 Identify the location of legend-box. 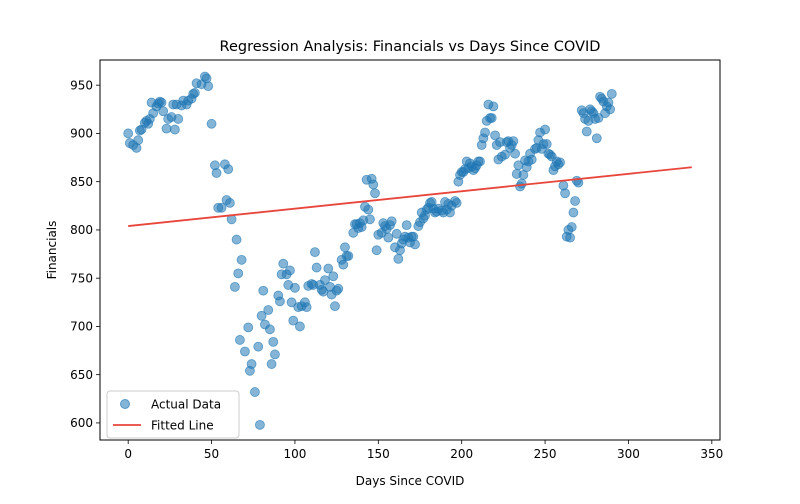
(173, 414).